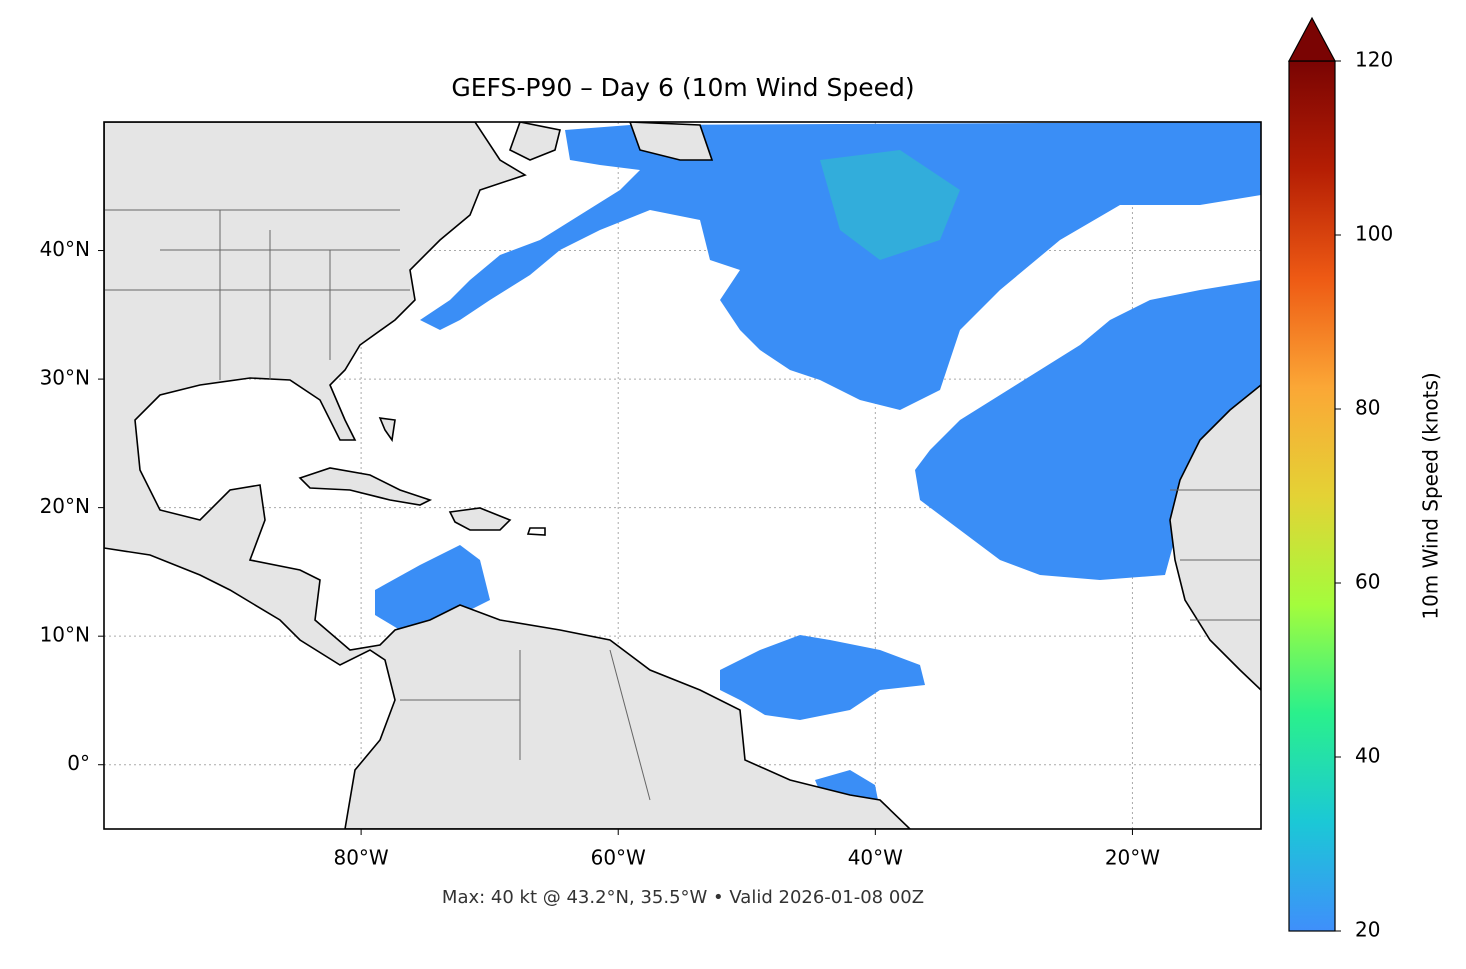 This screenshot has width=1466, height=969. Describe the element at coordinates (65, 506) in the screenshot. I see `y-tick-label: 20°N` at that location.